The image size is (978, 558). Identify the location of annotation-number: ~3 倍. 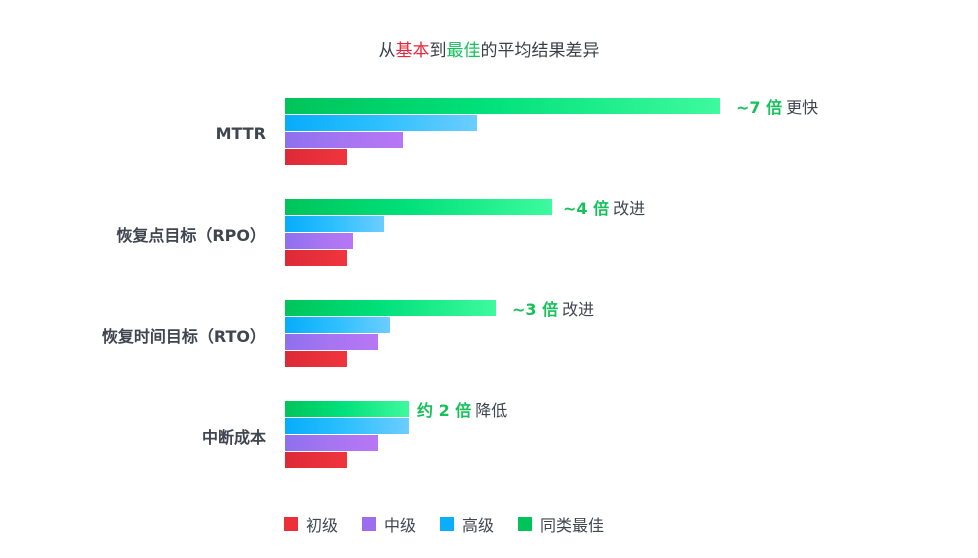
(535, 309).